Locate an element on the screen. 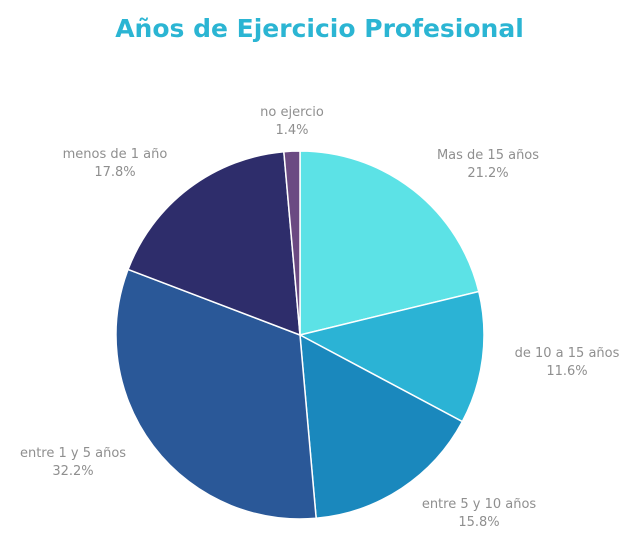 The width and height of the screenshot is (639, 555). slice-name: no ejercio is located at coordinates (292, 112).